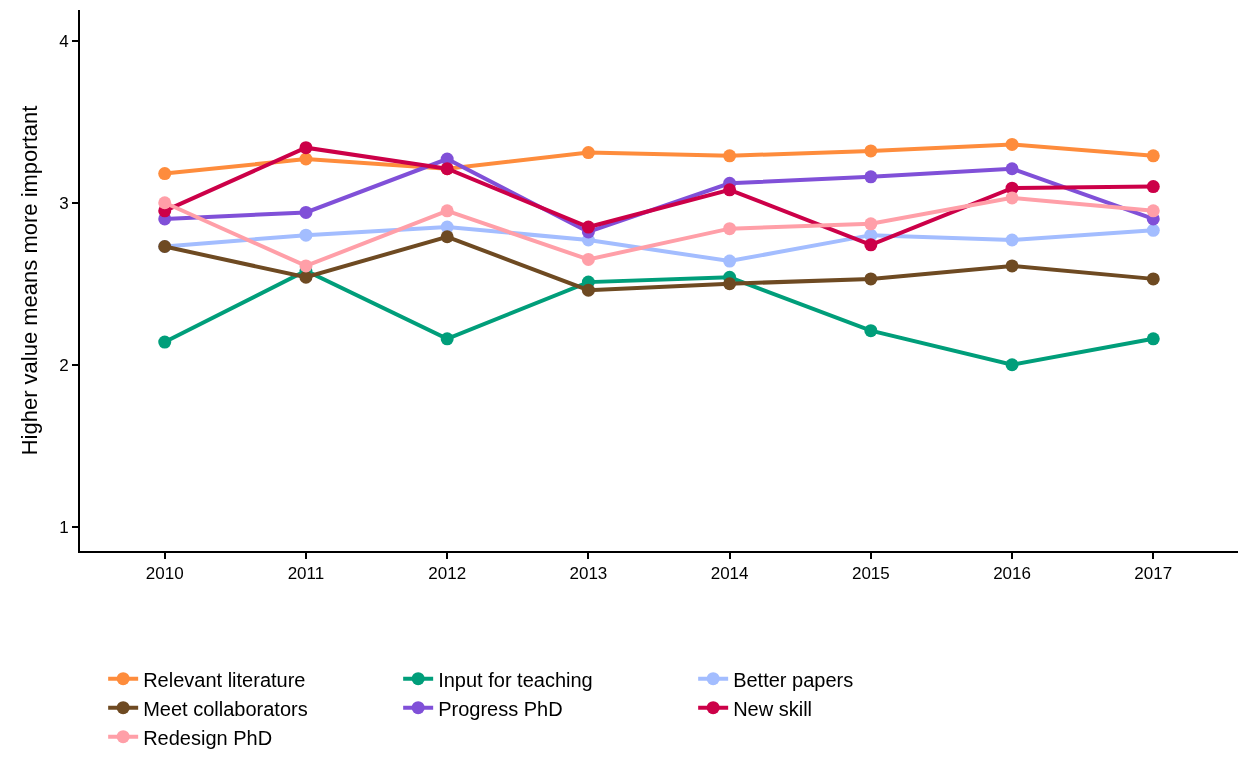 This screenshot has width=1243, height=761. I want to click on x-tick-label: 2015, so click(870, 574).